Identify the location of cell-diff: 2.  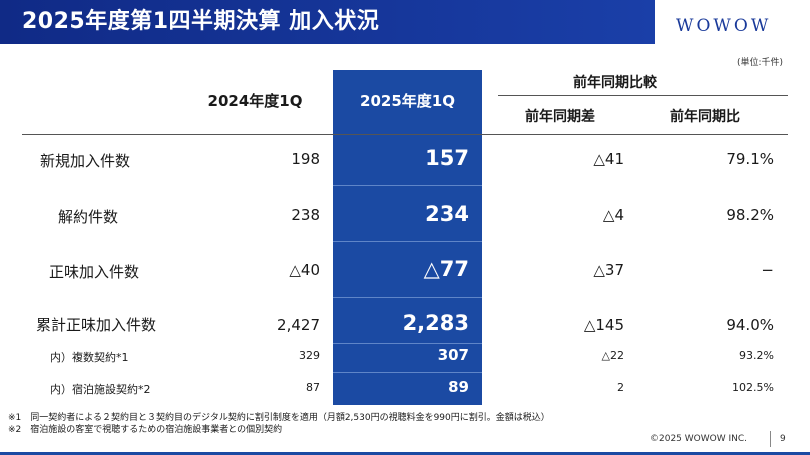
(620, 387).